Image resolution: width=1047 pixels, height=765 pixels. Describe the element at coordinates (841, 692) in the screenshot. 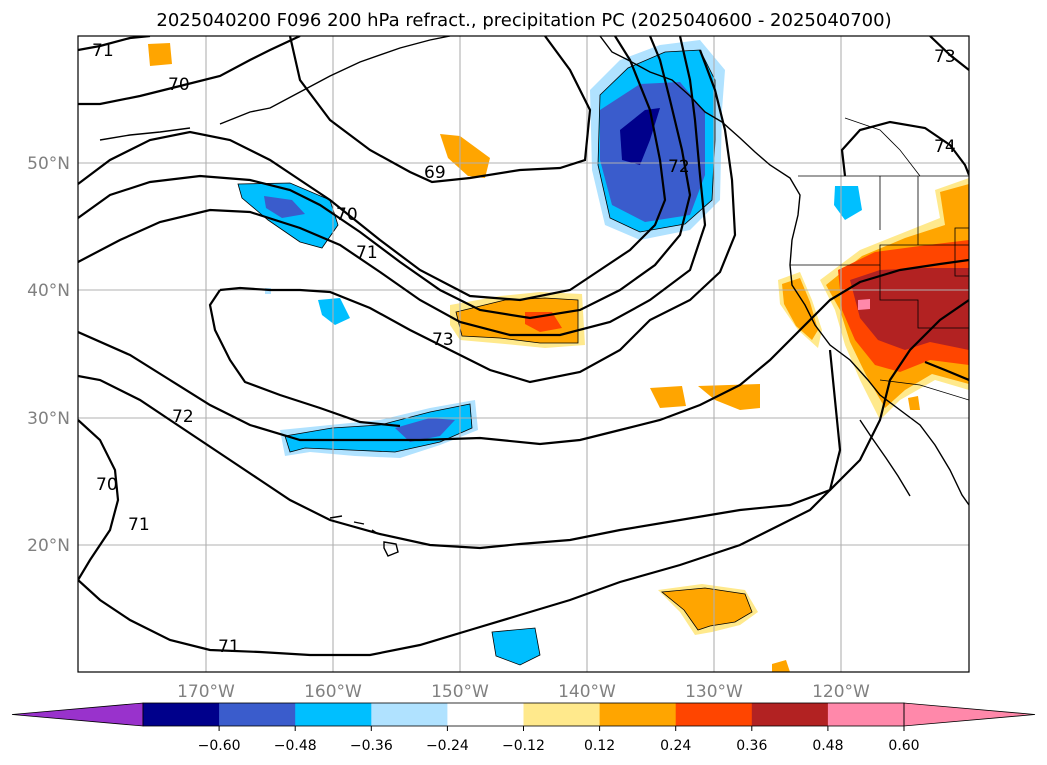

I see `lon-label: 120°W` at that location.